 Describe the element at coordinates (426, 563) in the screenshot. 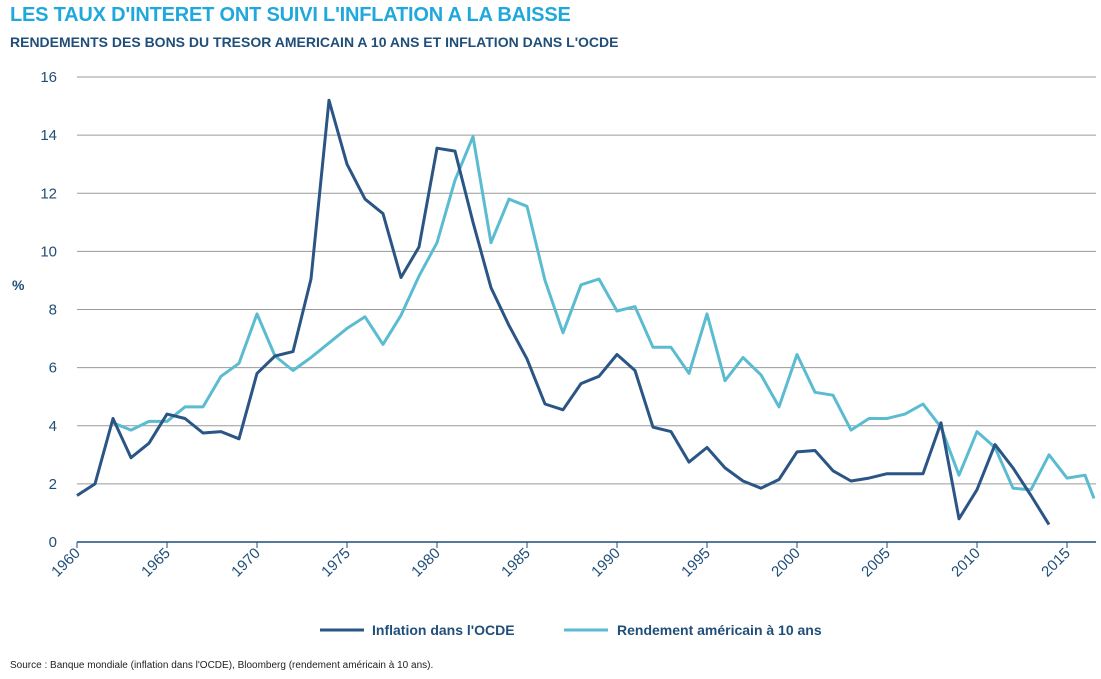

I see `x-tick-label: 1980` at that location.